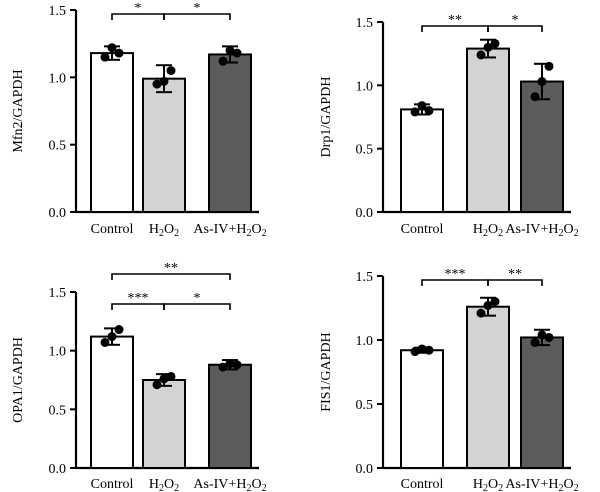  Describe the element at coordinates (326, 371) in the screenshot. I see `y-axis-label: FIS1/GAPDH` at that location.